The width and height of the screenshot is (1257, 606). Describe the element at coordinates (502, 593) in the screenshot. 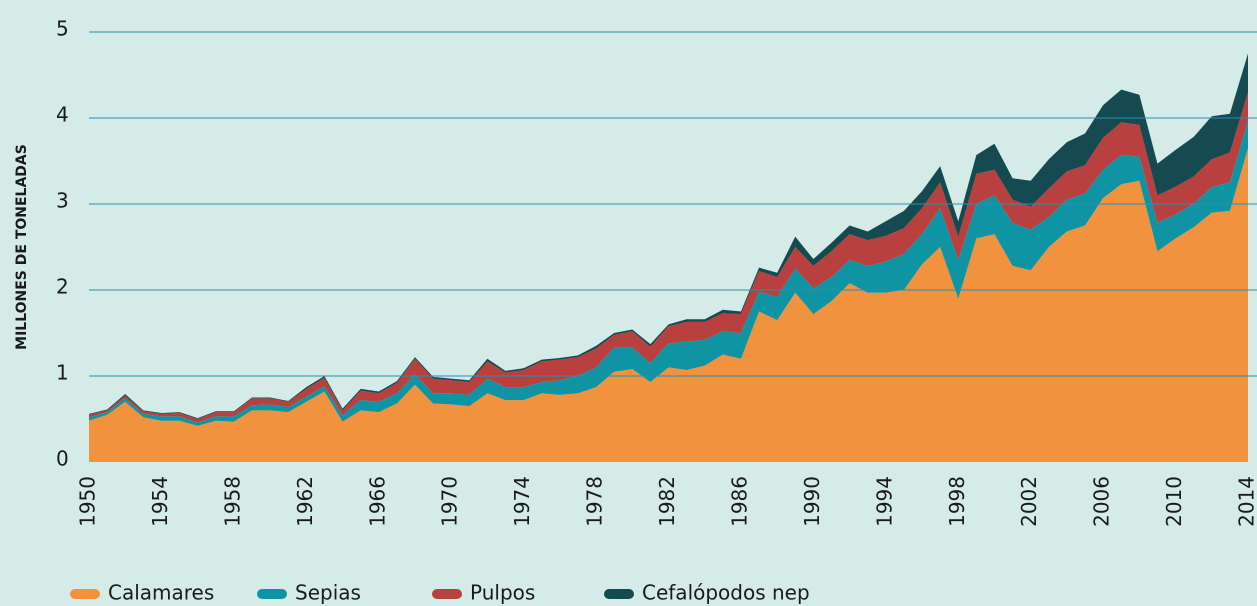

I see `legend-label: Pulpos` at that location.